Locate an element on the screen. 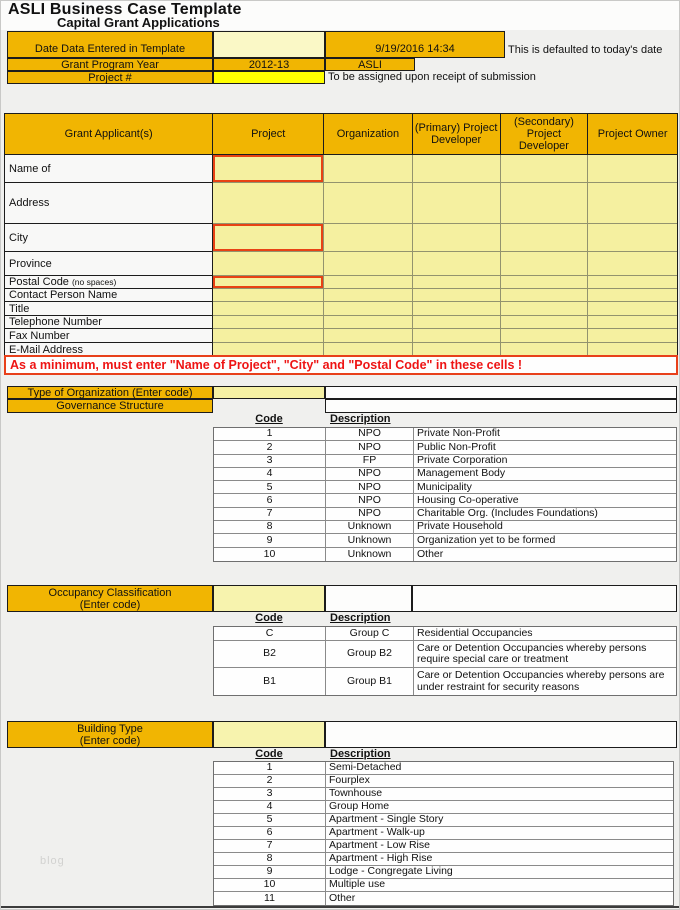 This screenshot has width=680, height=910. org-desc: Management Body is located at coordinates (545, 474).